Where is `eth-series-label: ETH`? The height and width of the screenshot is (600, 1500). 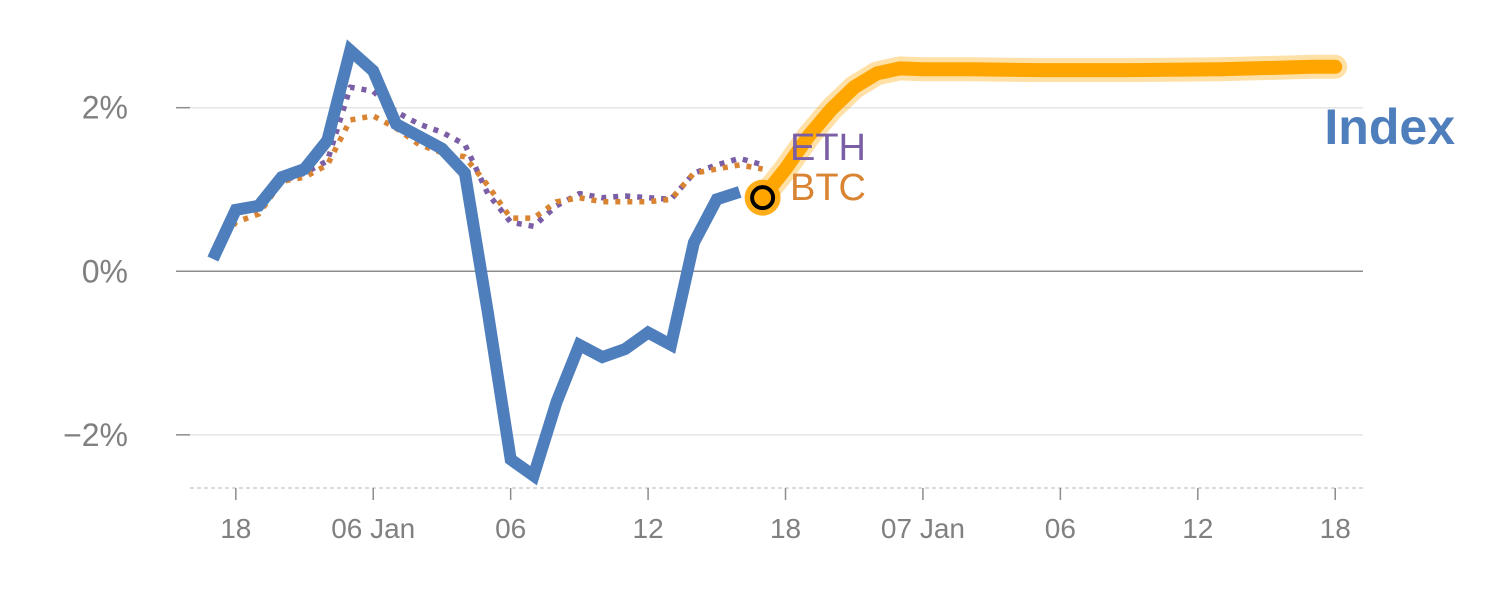 eth-series-label: ETH is located at coordinates (828, 148).